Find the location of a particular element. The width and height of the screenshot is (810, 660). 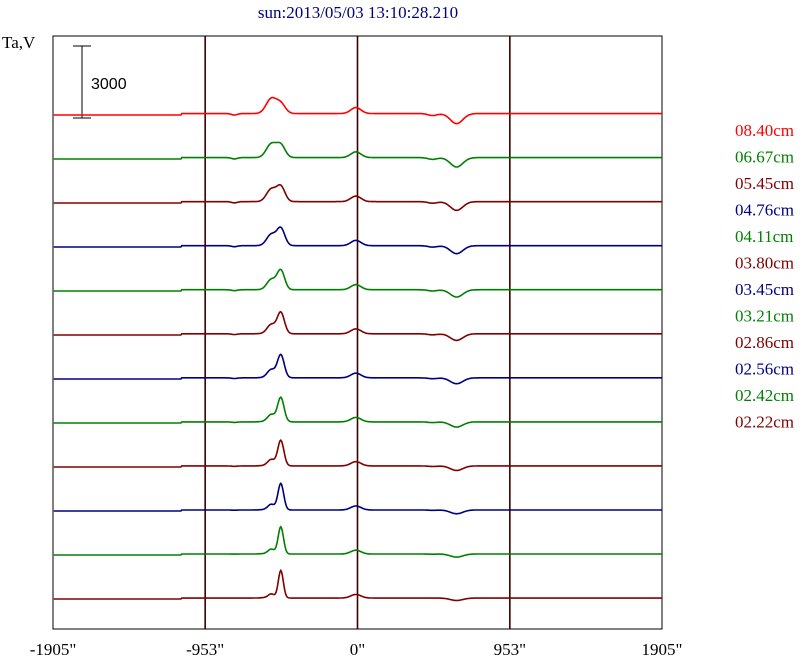

legend-entry: 04.76cm is located at coordinates (764, 210).